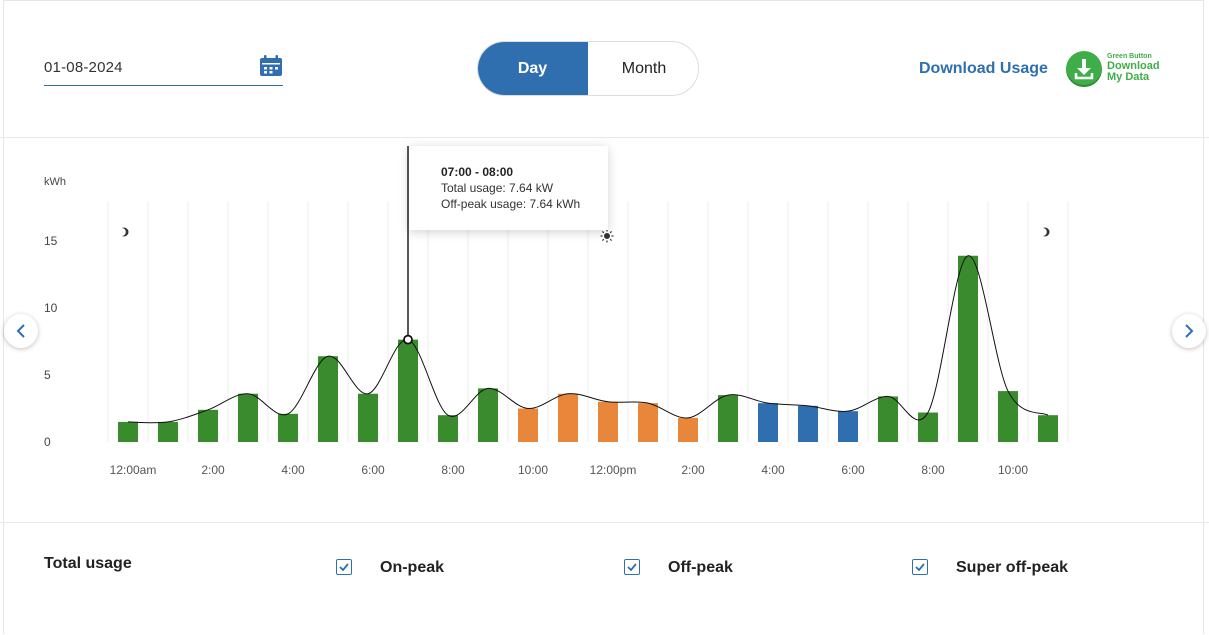 This screenshot has height=635, width=1209. What do you see at coordinates (55, 182) in the screenshot?
I see `y-axis-label: kWh` at bounding box center [55, 182].